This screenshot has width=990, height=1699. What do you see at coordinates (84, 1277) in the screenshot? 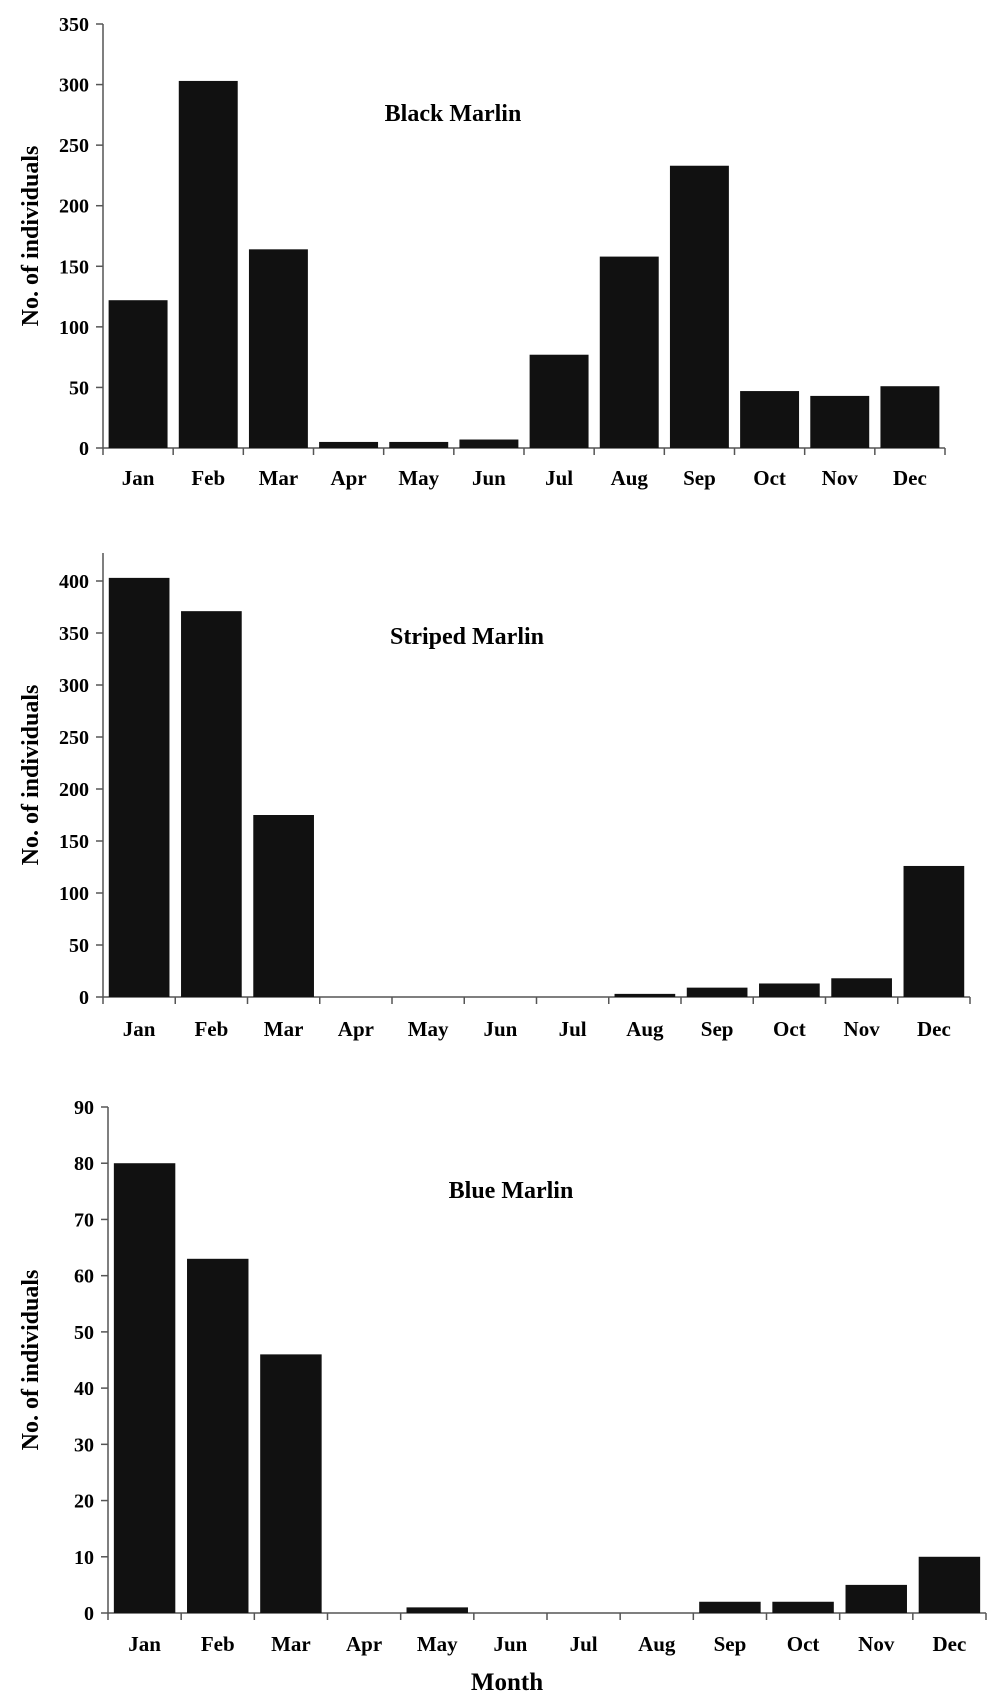
I see `y-tick-label: 60` at bounding box center [84, 1277].